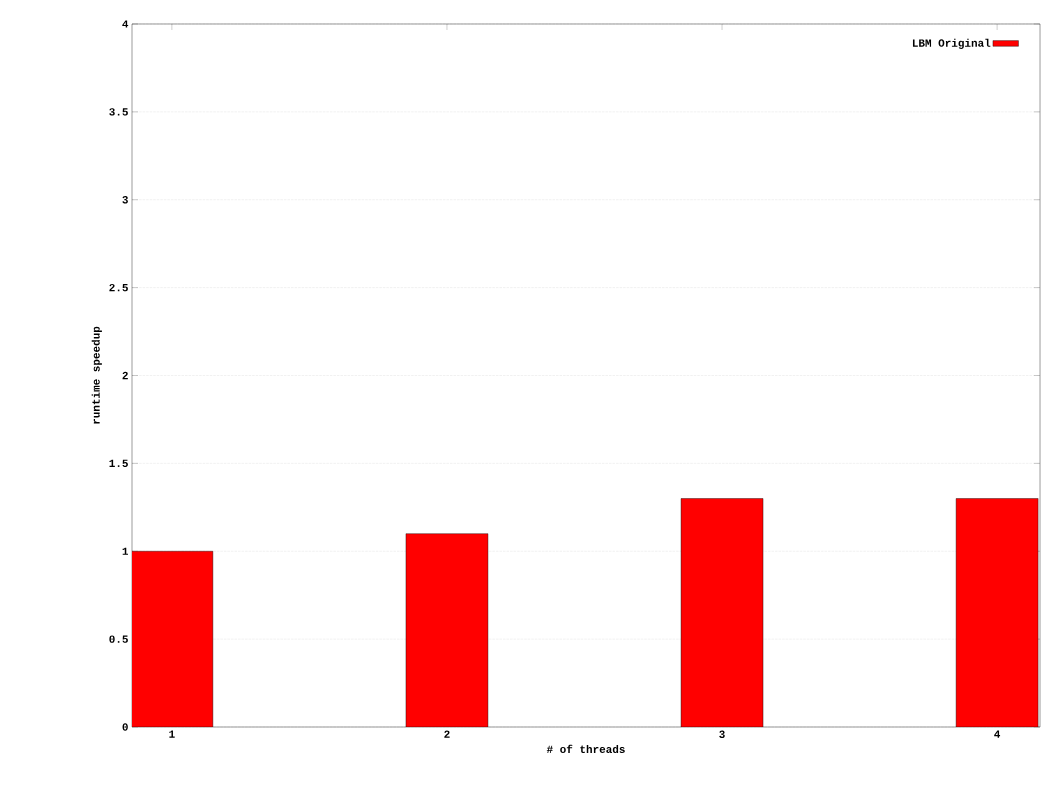  What do you see at coordinates (125, 375) in the screenshot?
I see `y-tick-label: 2` at bounding box center [125, 375].